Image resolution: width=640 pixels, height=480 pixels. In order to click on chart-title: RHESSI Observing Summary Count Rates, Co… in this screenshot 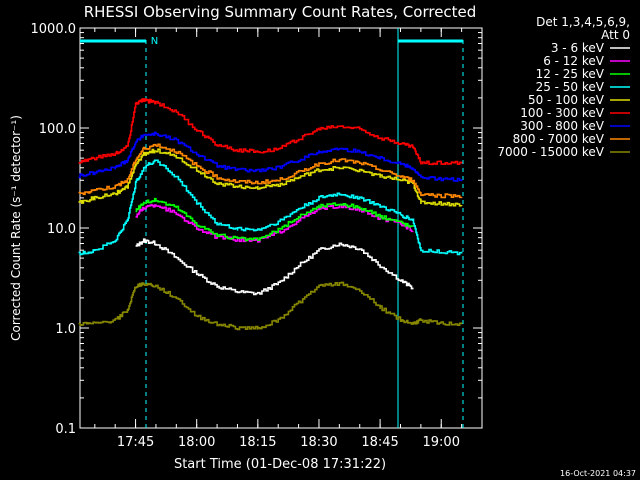, I will do `click(280, 12)`.